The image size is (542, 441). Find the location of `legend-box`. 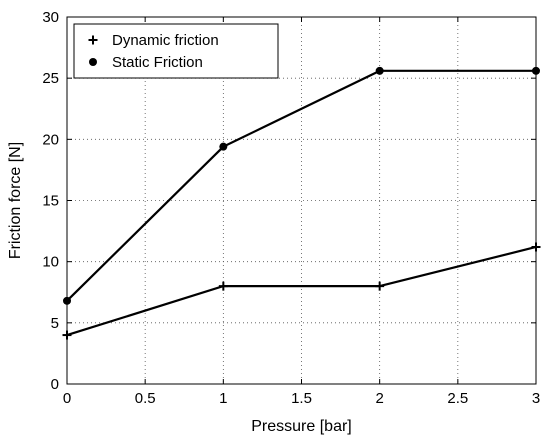

legend-box is located at coordinates (176, 51).